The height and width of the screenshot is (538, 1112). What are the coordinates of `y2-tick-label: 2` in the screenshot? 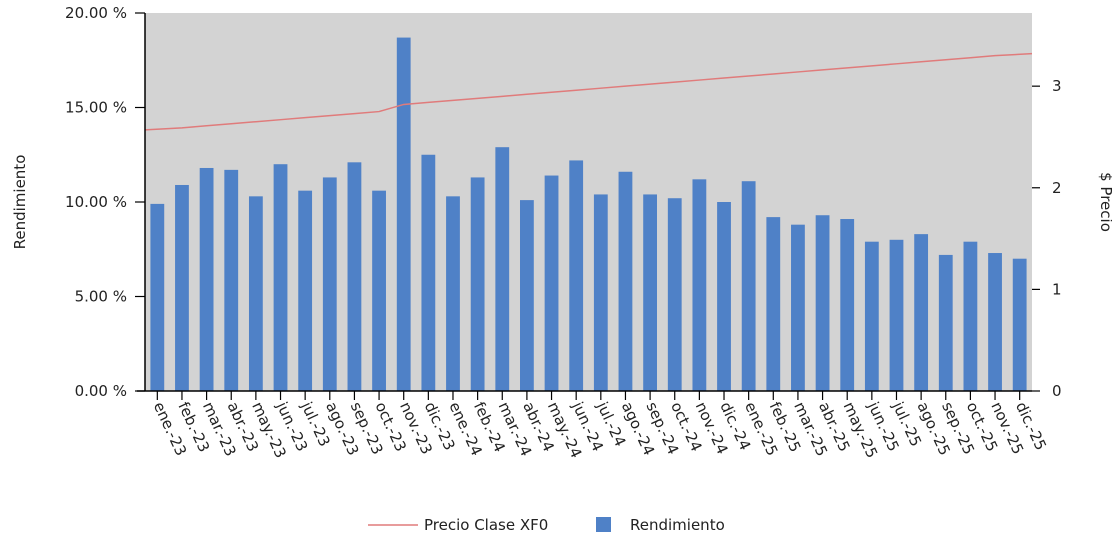 It's located at (1057, 188).